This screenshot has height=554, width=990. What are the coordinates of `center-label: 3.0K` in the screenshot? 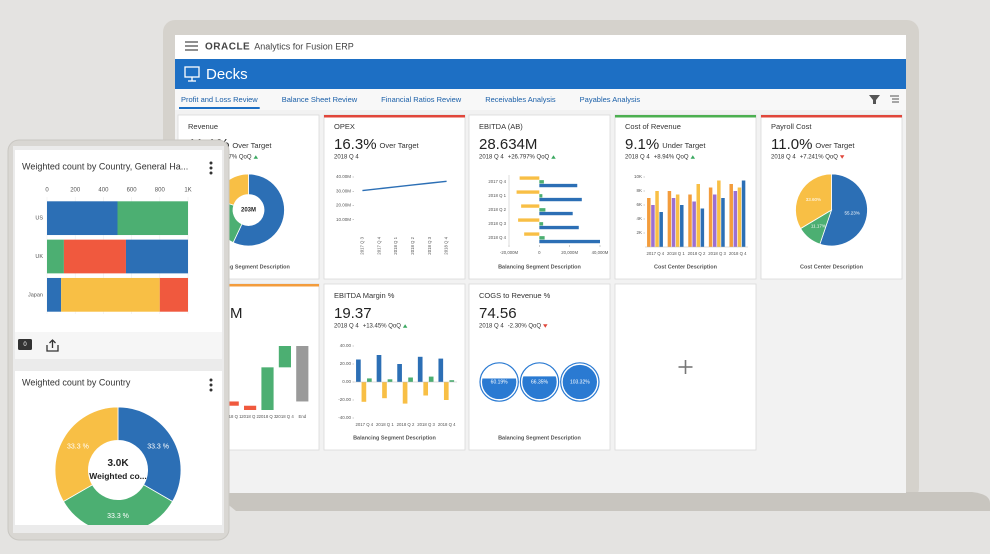 It's located at (118, 463).